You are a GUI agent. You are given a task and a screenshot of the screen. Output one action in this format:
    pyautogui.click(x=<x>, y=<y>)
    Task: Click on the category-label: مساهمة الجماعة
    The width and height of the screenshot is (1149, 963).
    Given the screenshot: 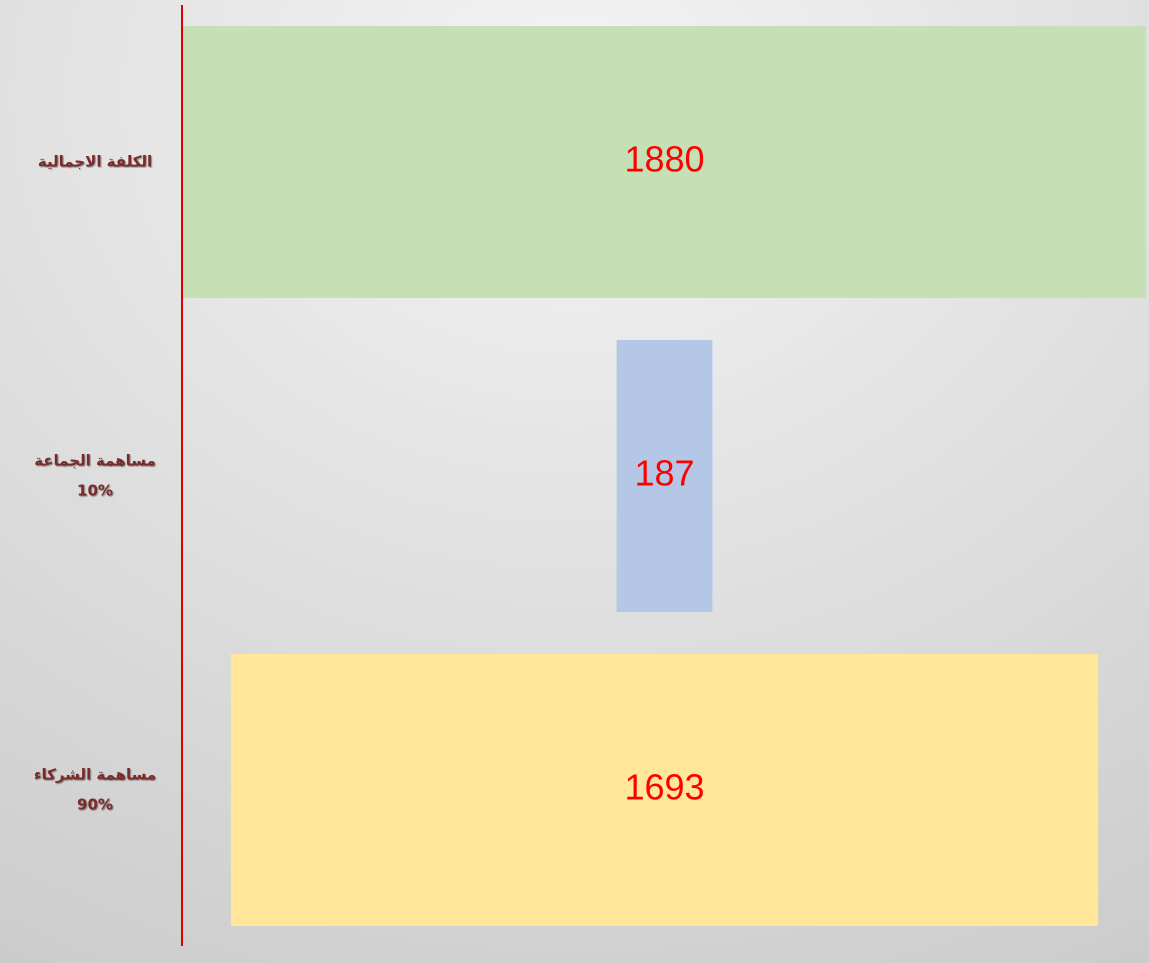 What is the action you would take?
    pyautogui.click(x=95, y=461)
    